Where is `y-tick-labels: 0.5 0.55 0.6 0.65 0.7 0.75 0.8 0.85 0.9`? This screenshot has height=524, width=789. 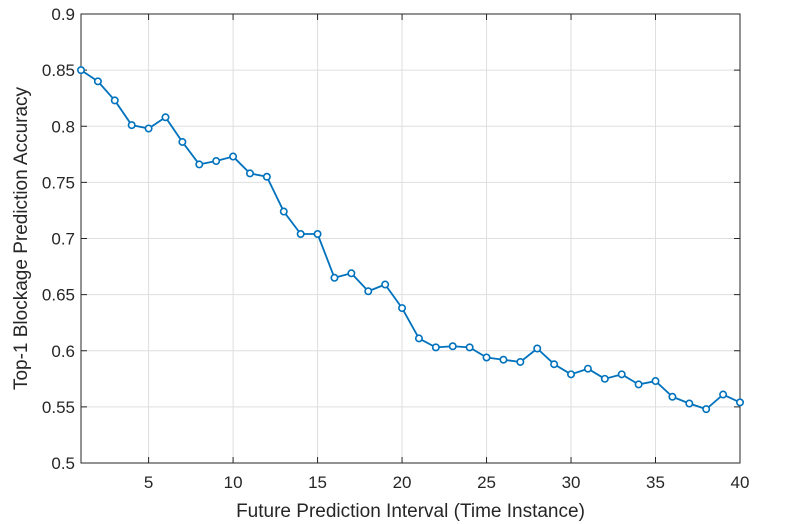
y-tick-labels: 0.5 0.55 0.6 0.65 0.7 0.75 0.8 0.85 0.9 is located at coordinates (58, 239).